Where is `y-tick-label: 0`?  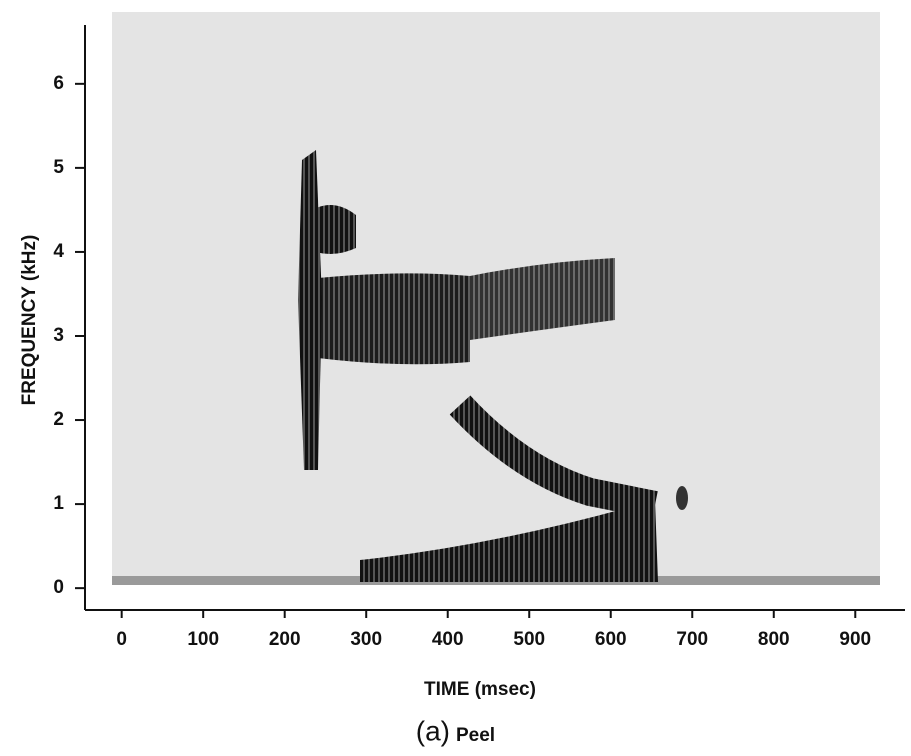
y-tick-label: 0 is located at coordinates (58, 587).